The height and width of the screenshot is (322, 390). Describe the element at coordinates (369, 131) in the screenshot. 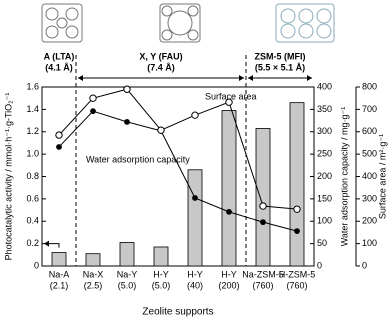

I see `y3-tick-label: 600` at that location.